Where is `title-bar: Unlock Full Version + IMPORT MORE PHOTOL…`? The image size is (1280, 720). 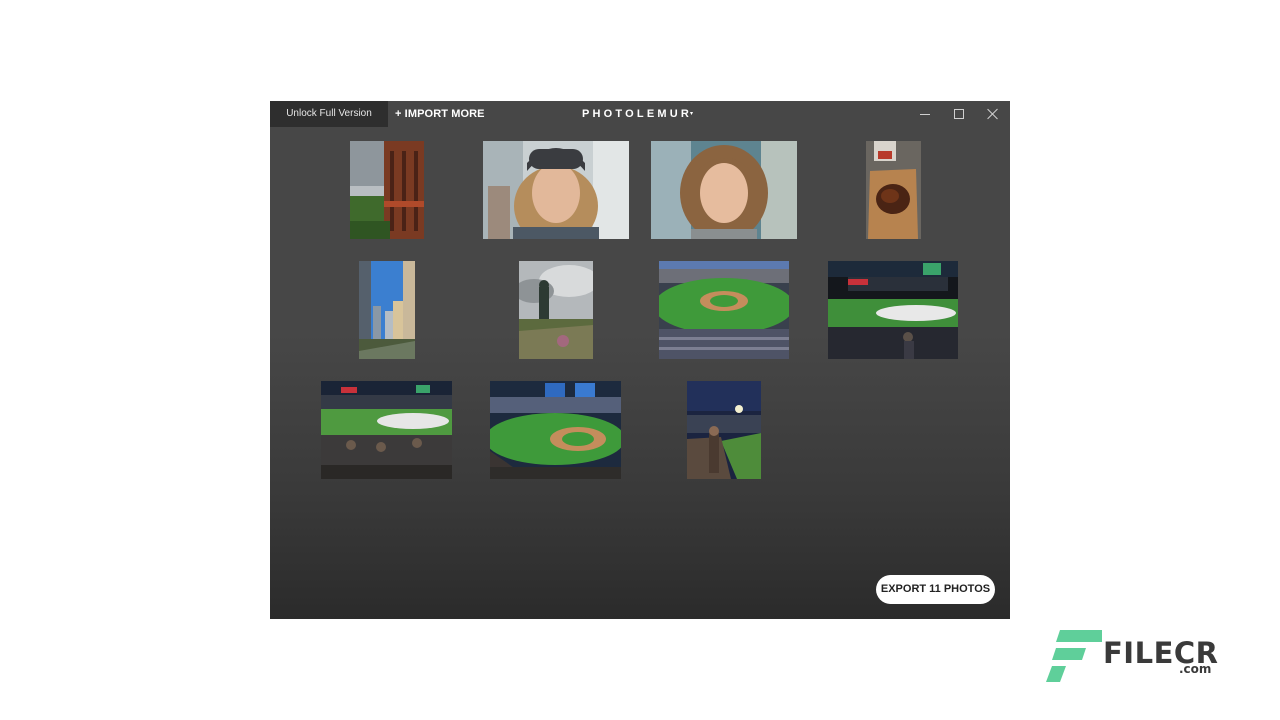 title-bar: Unlock Full Version + IMPORT MORE PHOTOL… is located at coordinates (640, 114).